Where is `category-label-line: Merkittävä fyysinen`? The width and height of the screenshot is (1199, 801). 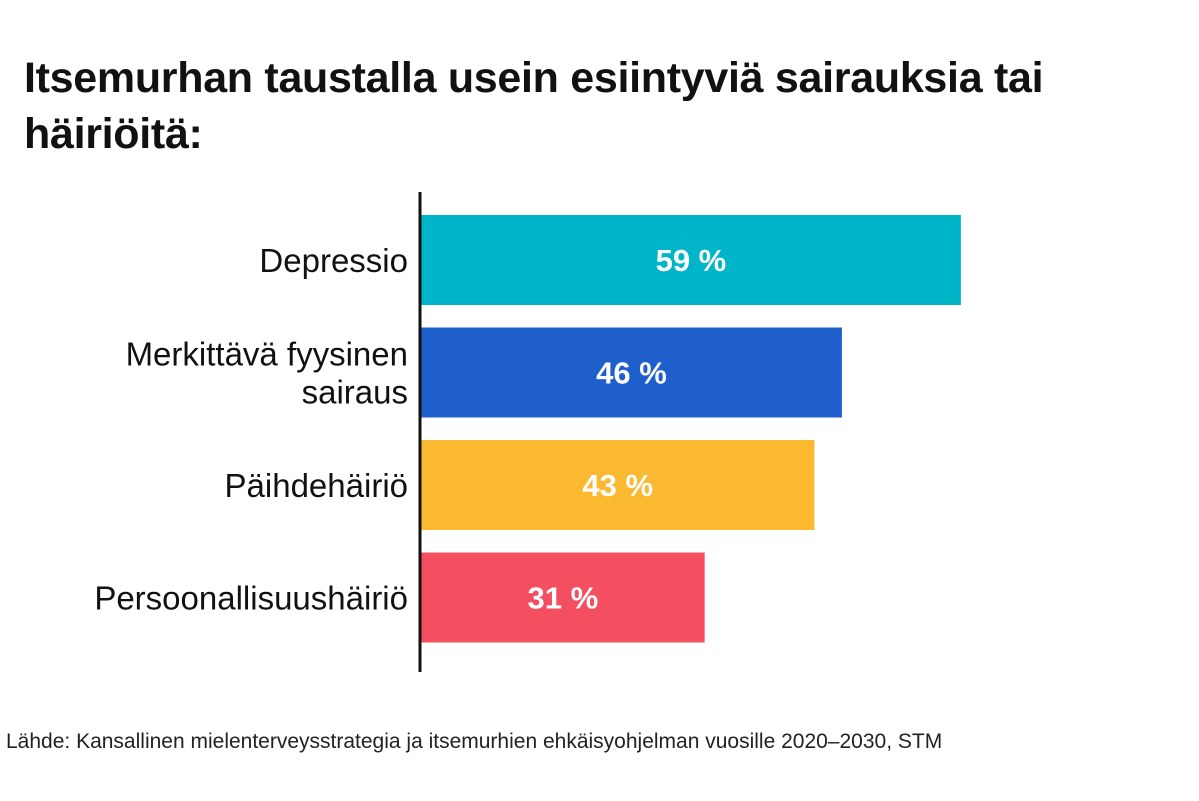 category-label-line: Merkittävä fyysinen is located at coordinates (267, 354).